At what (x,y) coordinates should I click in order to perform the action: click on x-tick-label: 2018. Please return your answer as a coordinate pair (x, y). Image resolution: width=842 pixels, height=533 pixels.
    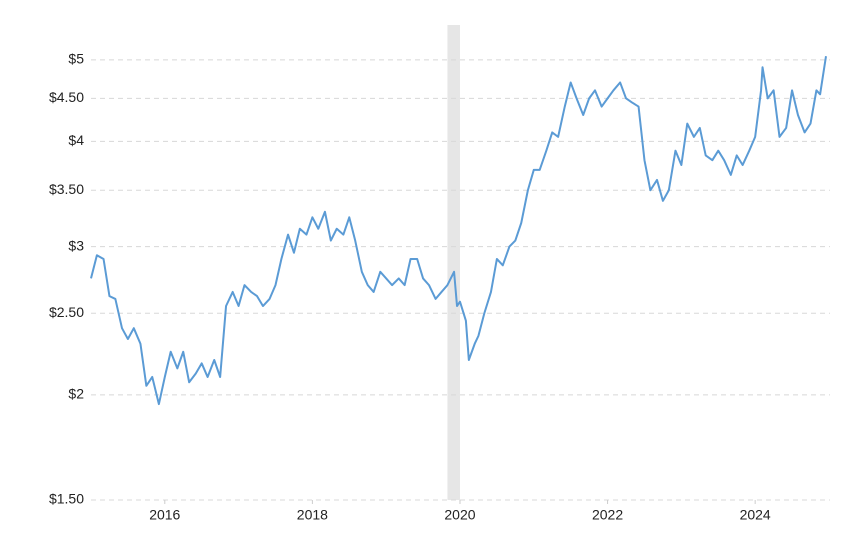
    Looking at the image, I should click on (312, 515).